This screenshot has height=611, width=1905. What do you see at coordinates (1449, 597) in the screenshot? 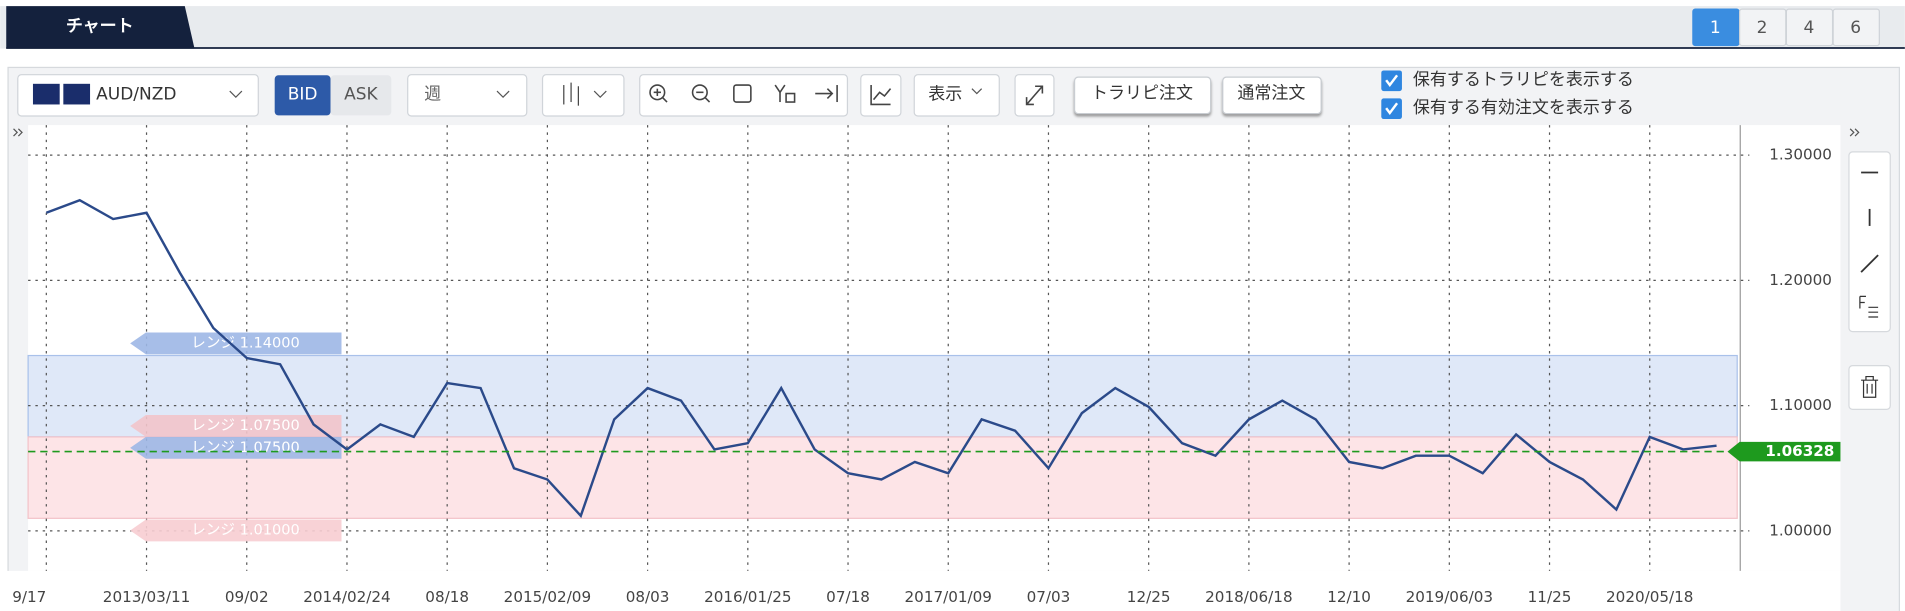
I see `x-tick-label: 2019/06/03` at bounding box center [1449, 597].